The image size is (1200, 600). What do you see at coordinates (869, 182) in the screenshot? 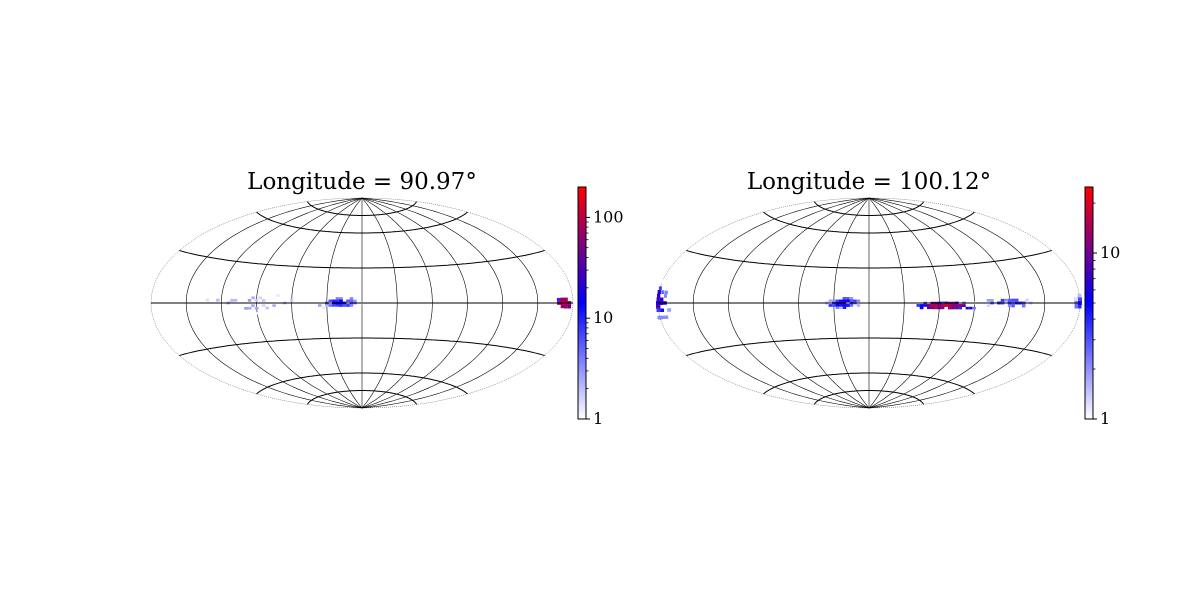
I see `map-title-2: Longitude = 100.12°` at bounding box center [869, 182].